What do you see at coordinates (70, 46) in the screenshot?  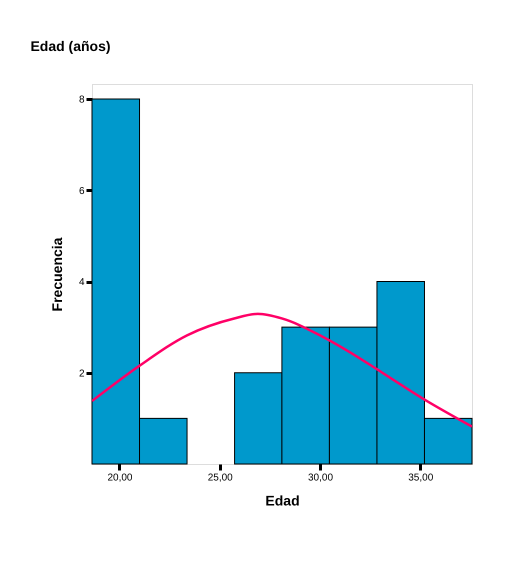 I see `chart-title: Edad (años)` at bounding box center [70, 46].